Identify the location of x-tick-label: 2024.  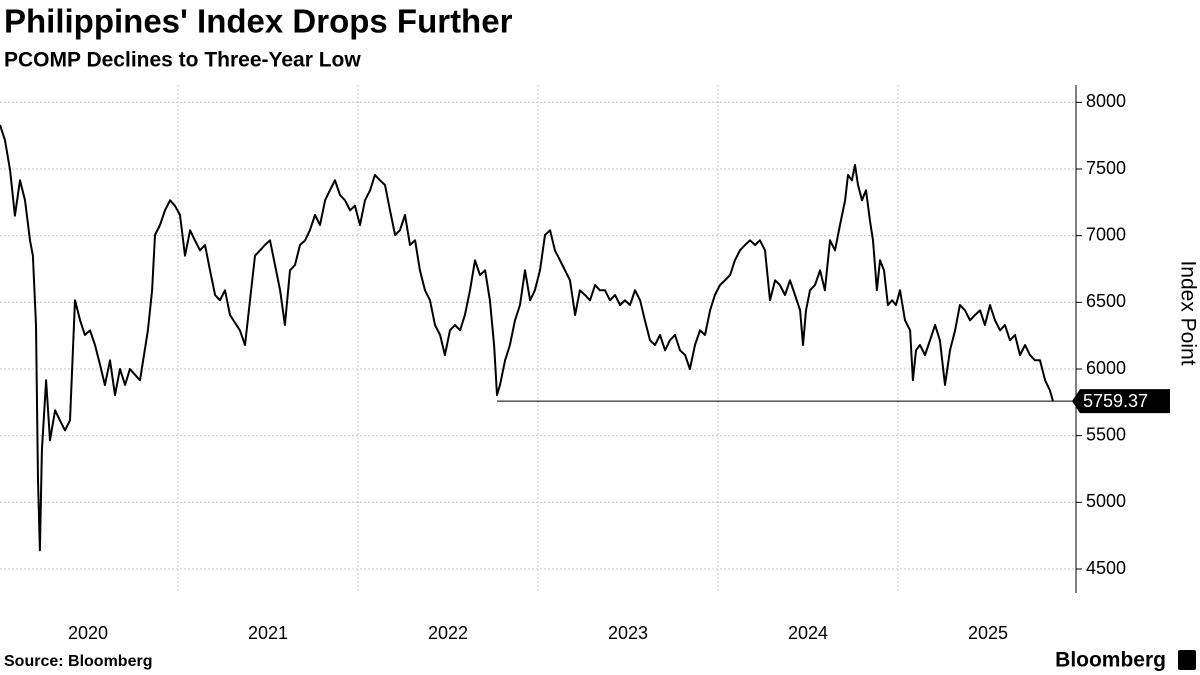
(808, 633).